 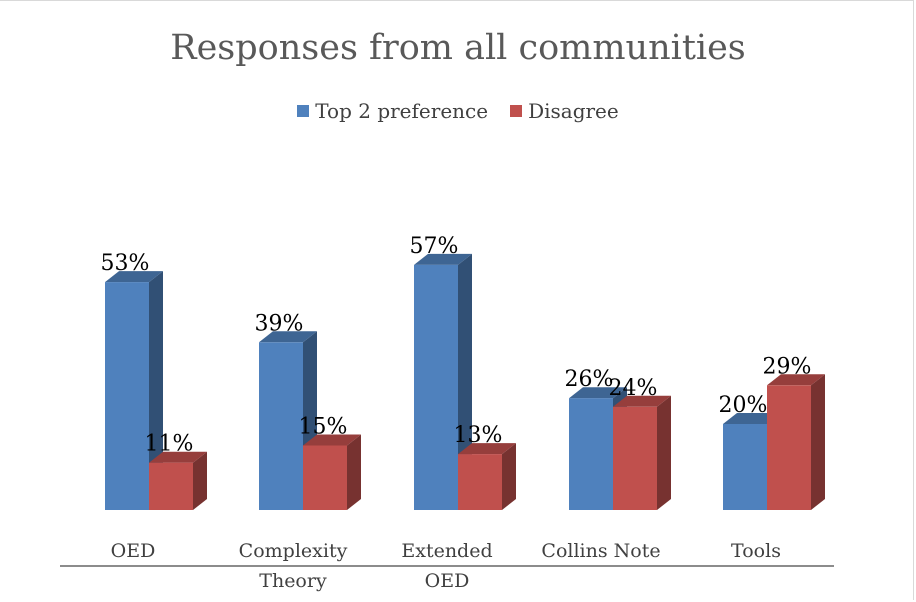 I want to click on legend-item-series-2: Disagree, so click(x=564, y=111).